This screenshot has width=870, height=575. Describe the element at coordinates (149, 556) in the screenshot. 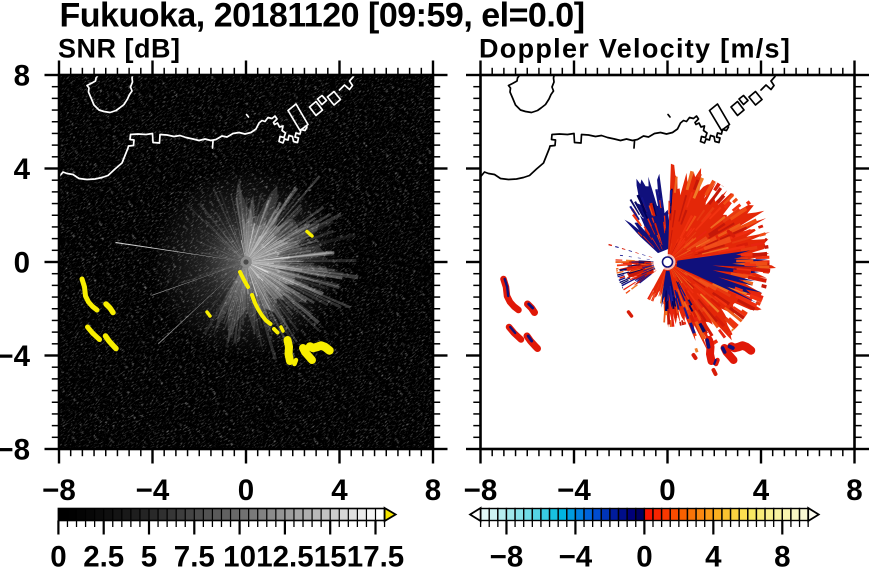

I see `svg-text: 5` at that location.